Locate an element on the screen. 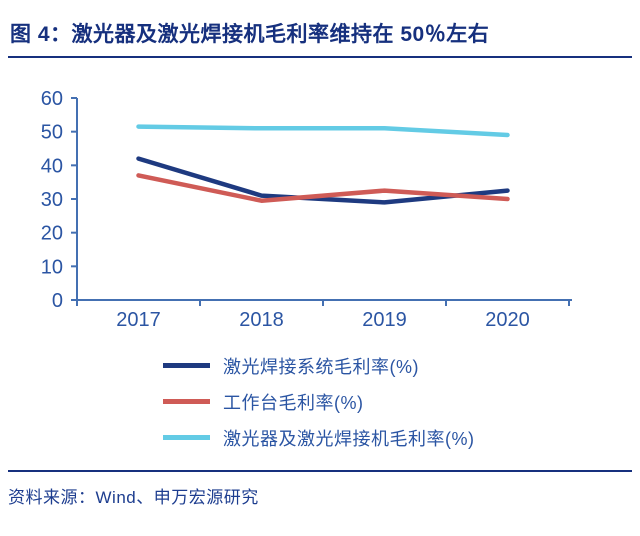 The width and height of the screenshot is (640, 536). y-tick-label: 60 is located at coordinates (52, 99).